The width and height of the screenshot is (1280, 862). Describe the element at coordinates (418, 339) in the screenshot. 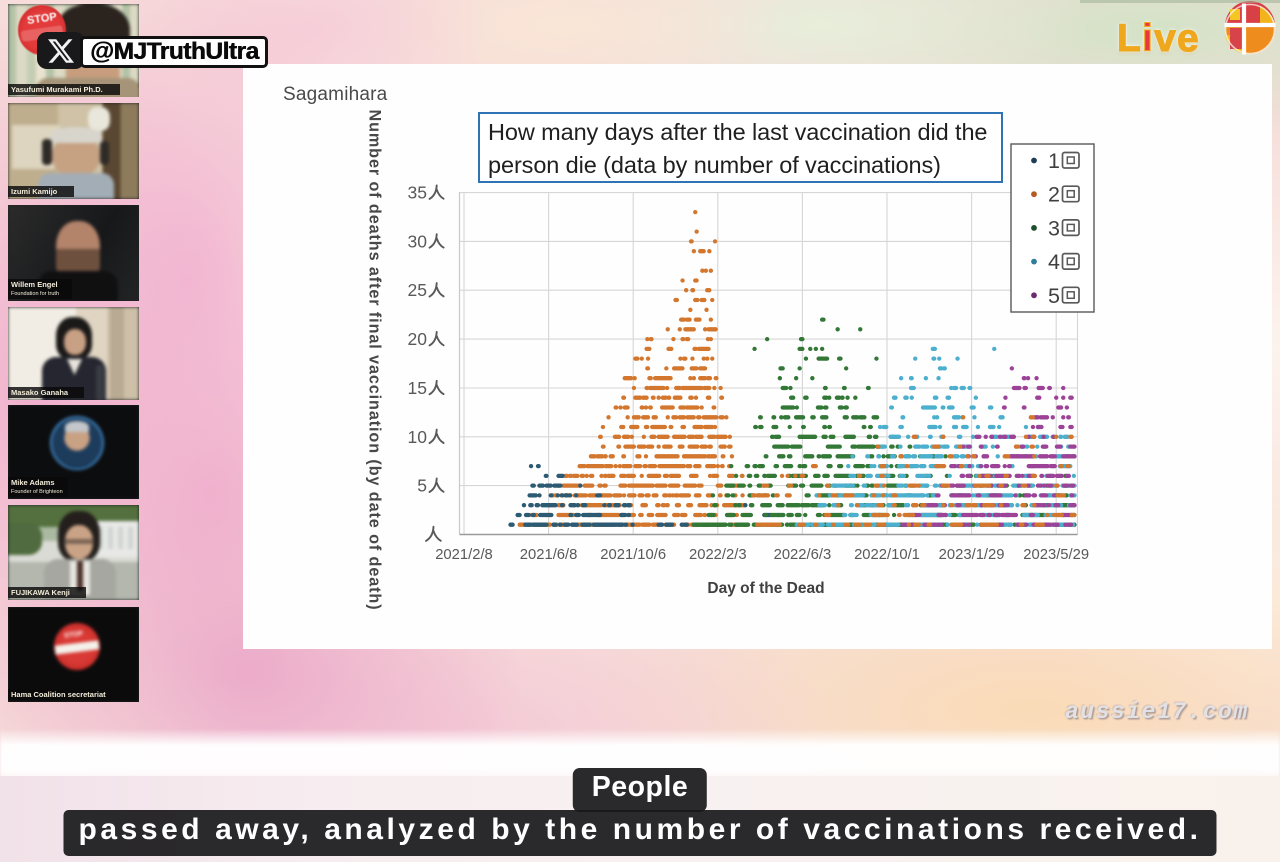

I see `svg-text: 20` at that location.